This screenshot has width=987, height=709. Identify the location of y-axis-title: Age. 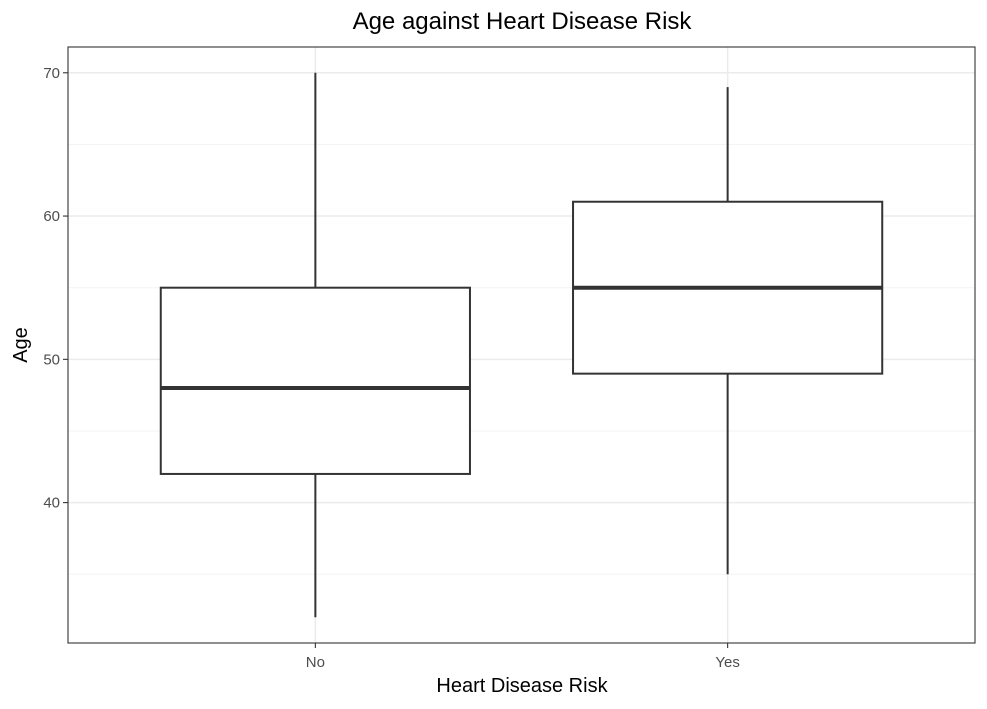
(21, 345).